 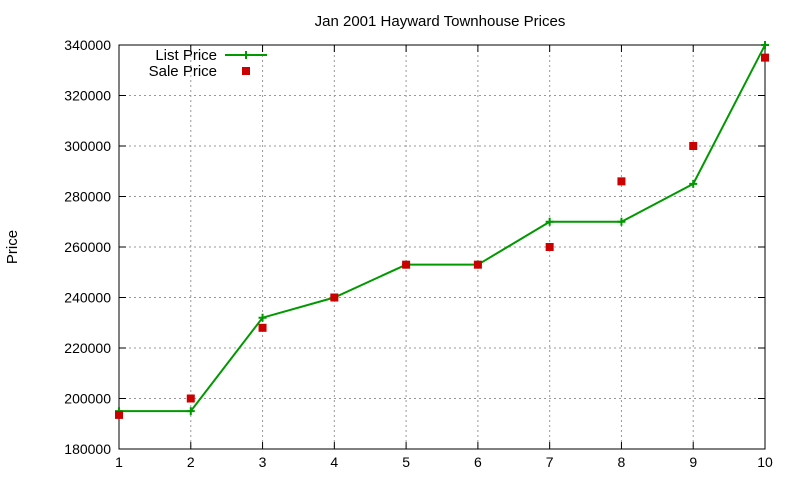 What do you see at coordinates (183, 71) in the screenshot?
I see `legend-label: Sale Price` at bounding box center [183, 71].